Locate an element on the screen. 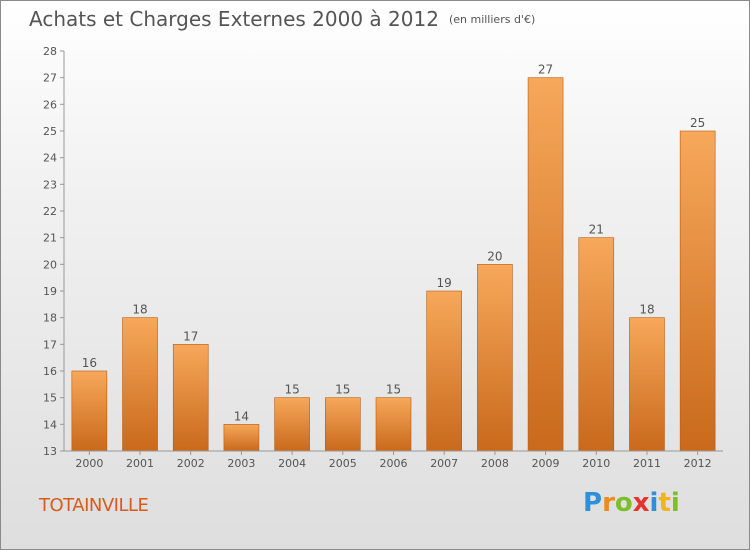 The image size is (750, 550). y-tick-label: 19 is located at coordinates (50, 291).